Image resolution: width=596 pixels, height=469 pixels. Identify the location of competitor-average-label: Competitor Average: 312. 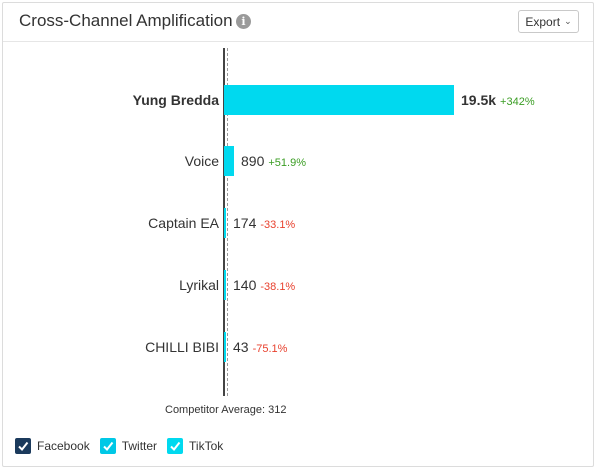
(226, 410).